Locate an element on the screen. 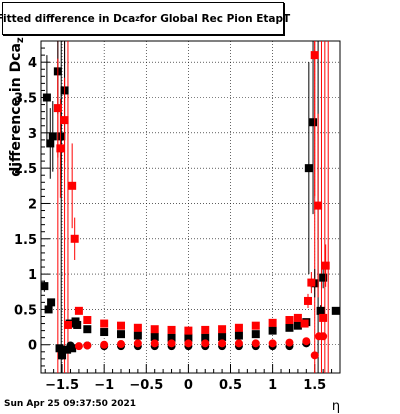 This screenshot has height=414, width=400. chart-title-sub: z is located at coordinates (137, 18).